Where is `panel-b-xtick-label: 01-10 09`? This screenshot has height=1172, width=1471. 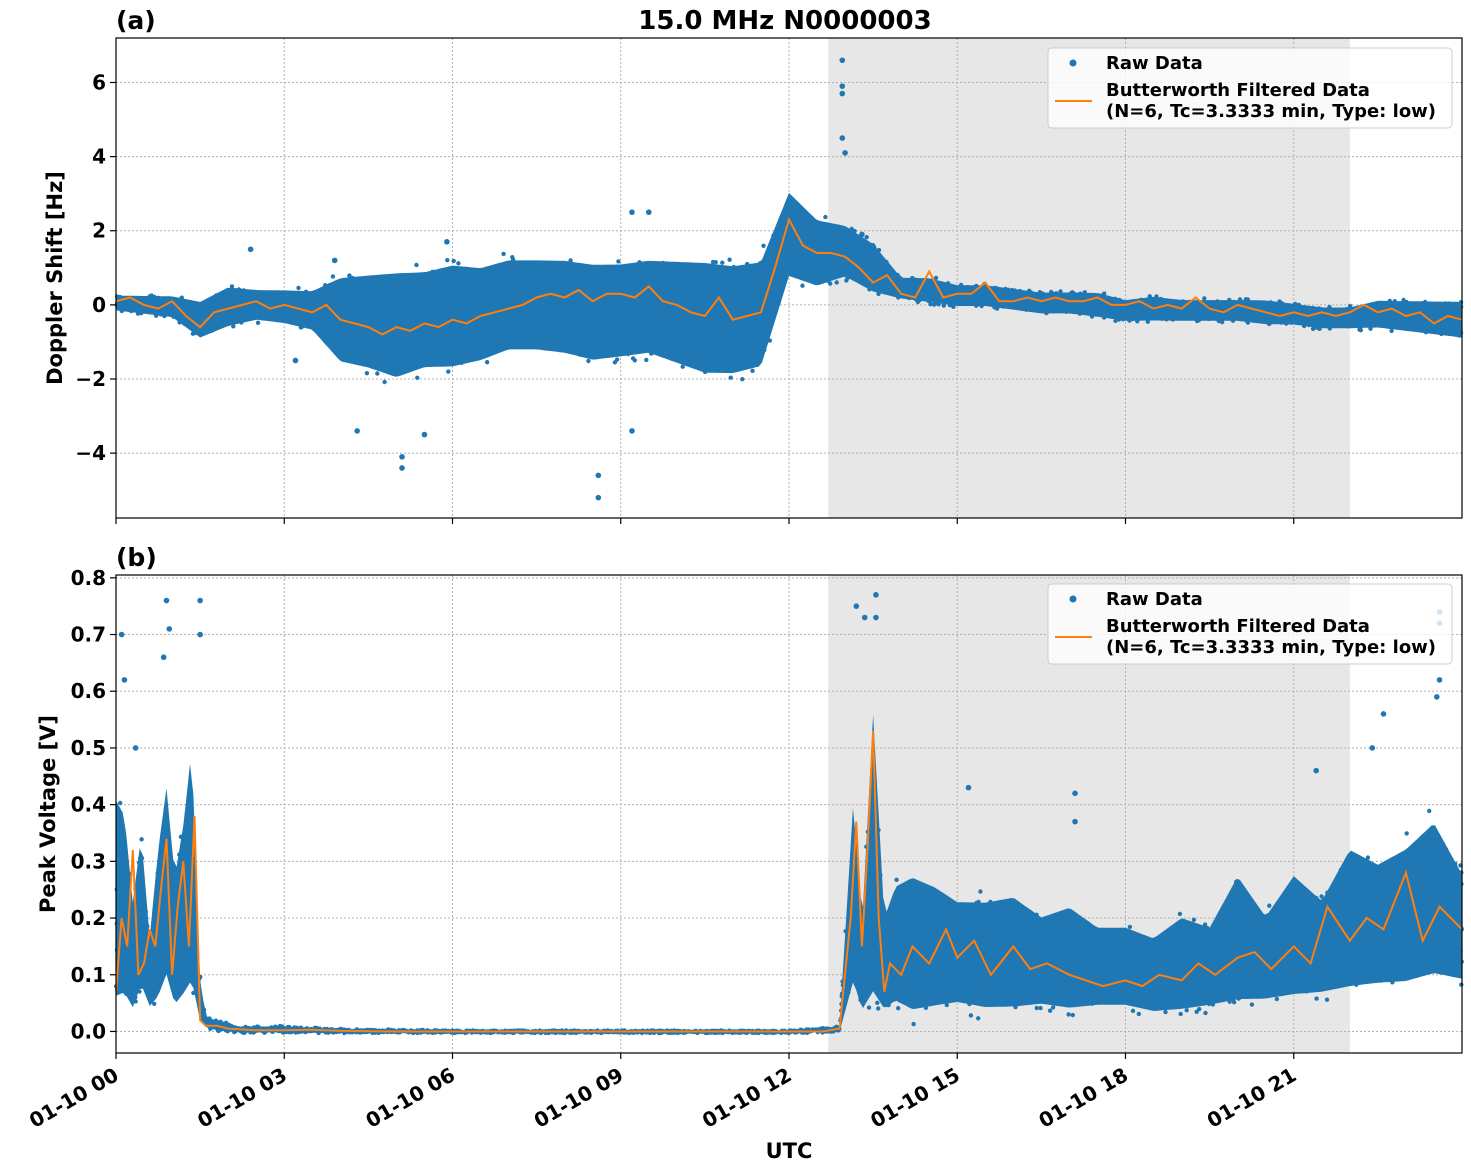
panel-b-xtick-label: 01-10 09 is located at coordinates (579, 1098).